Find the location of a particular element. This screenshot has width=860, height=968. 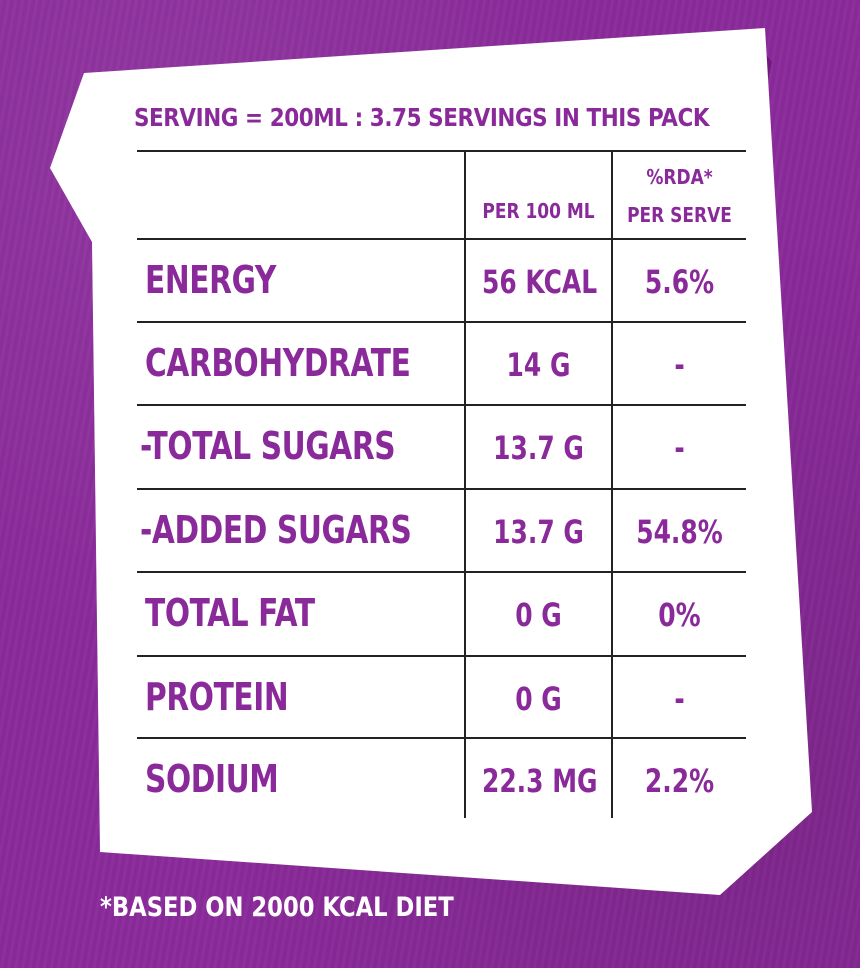

column-header-rda: %RDA* PER SERVE is located at coordinates (679, 196).